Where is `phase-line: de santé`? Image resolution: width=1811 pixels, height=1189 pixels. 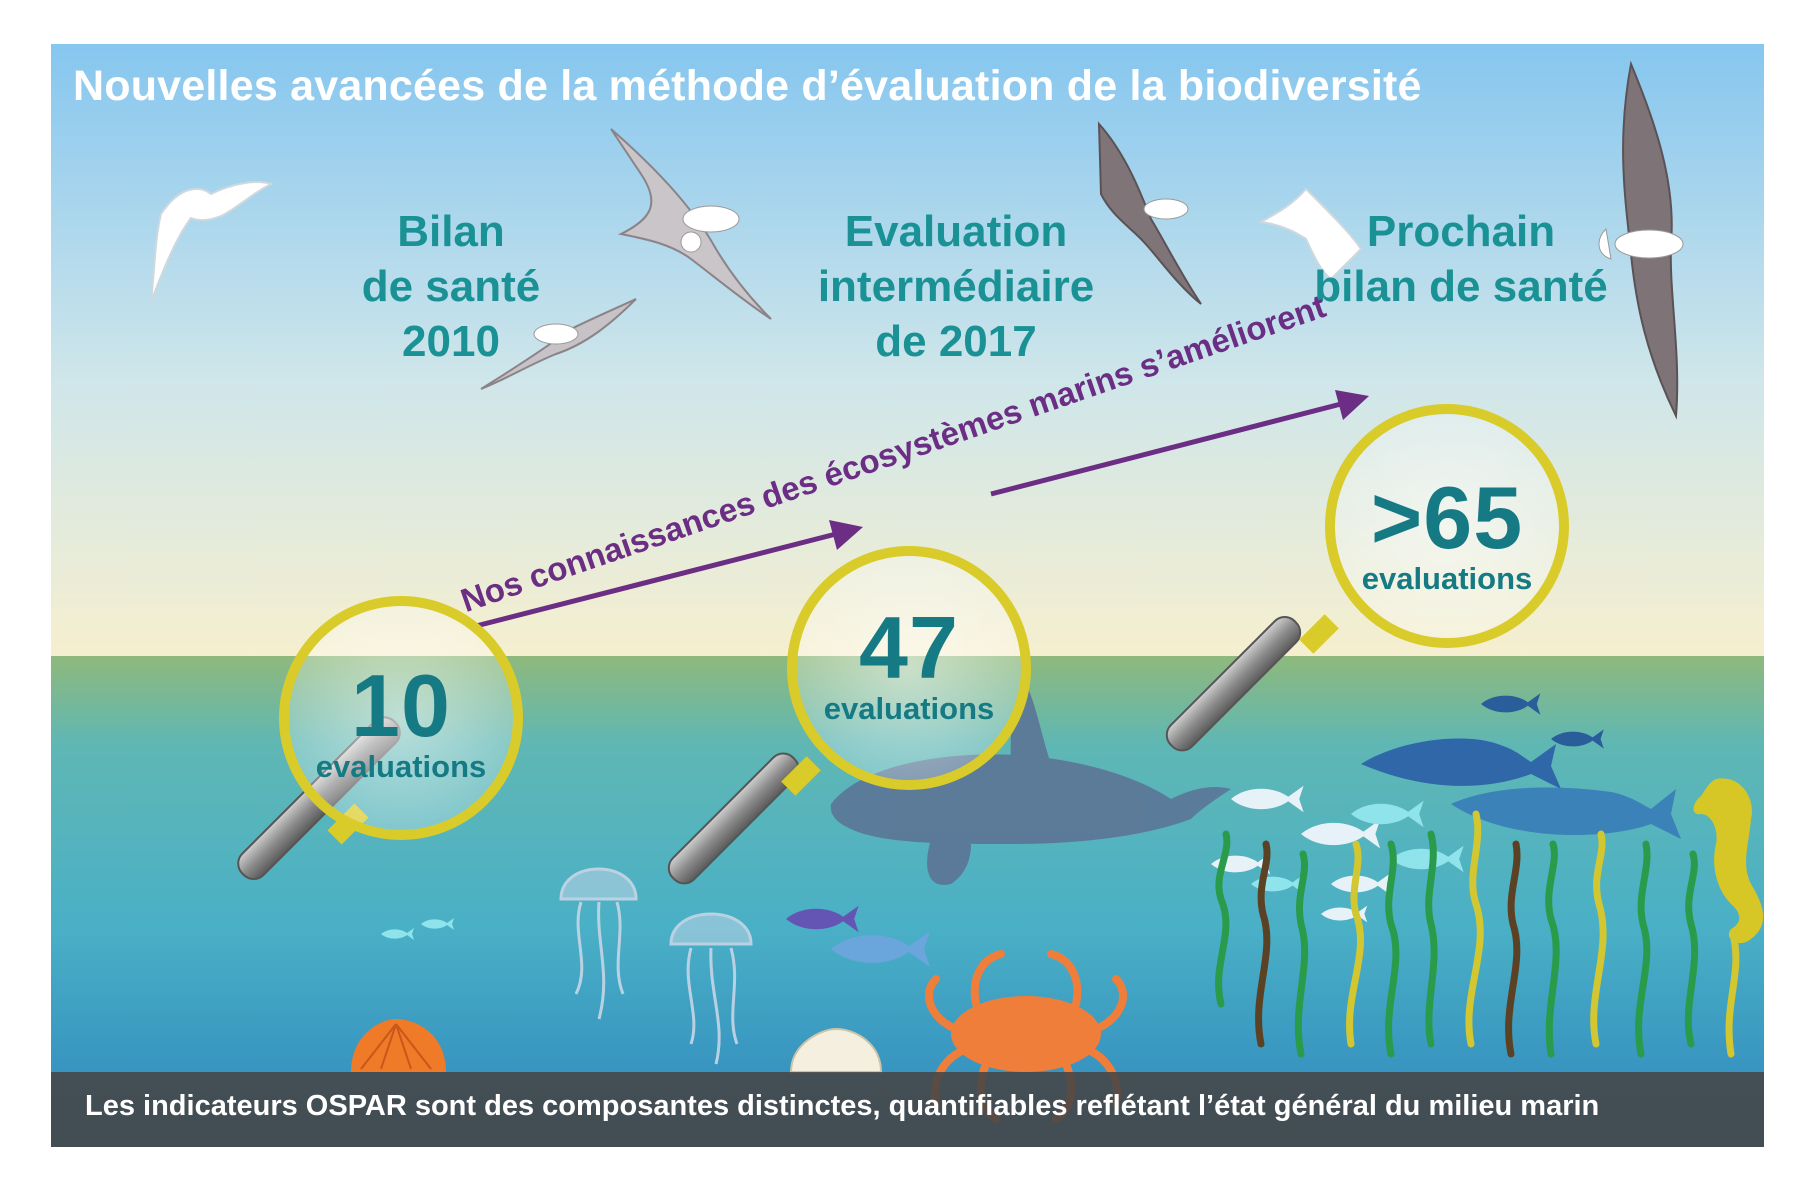 phase-line: de santé is located at coordinates (451, 286).